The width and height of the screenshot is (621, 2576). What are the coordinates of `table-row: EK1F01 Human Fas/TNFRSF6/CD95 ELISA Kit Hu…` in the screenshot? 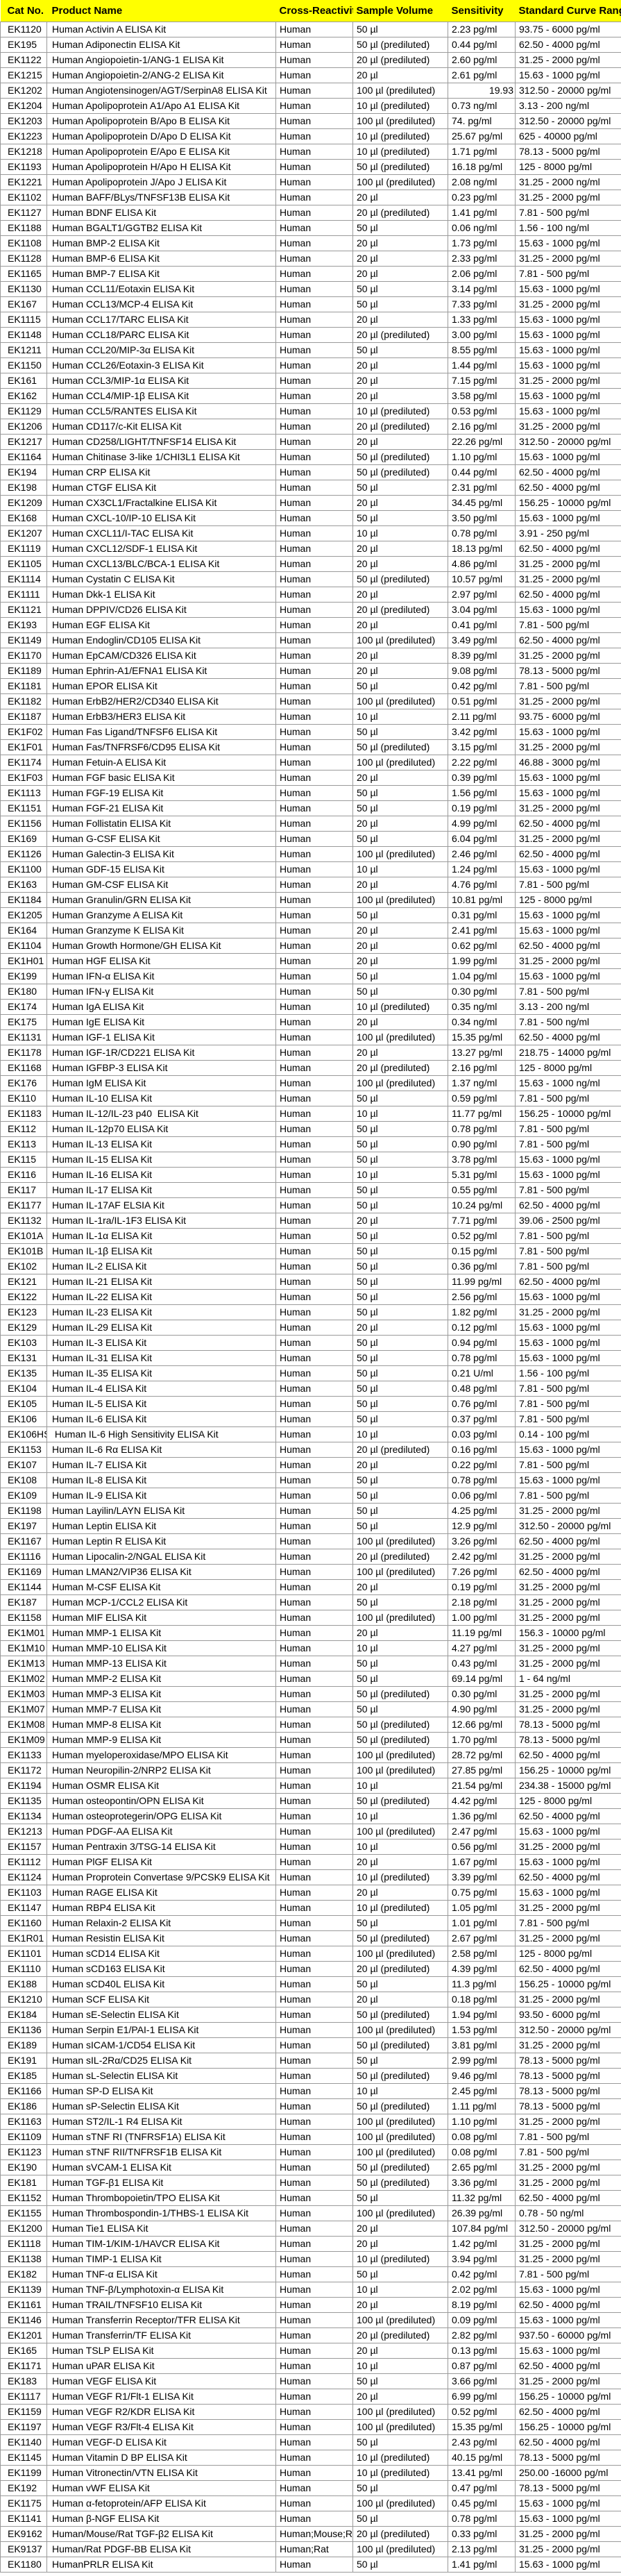 It's located at (310, 747).